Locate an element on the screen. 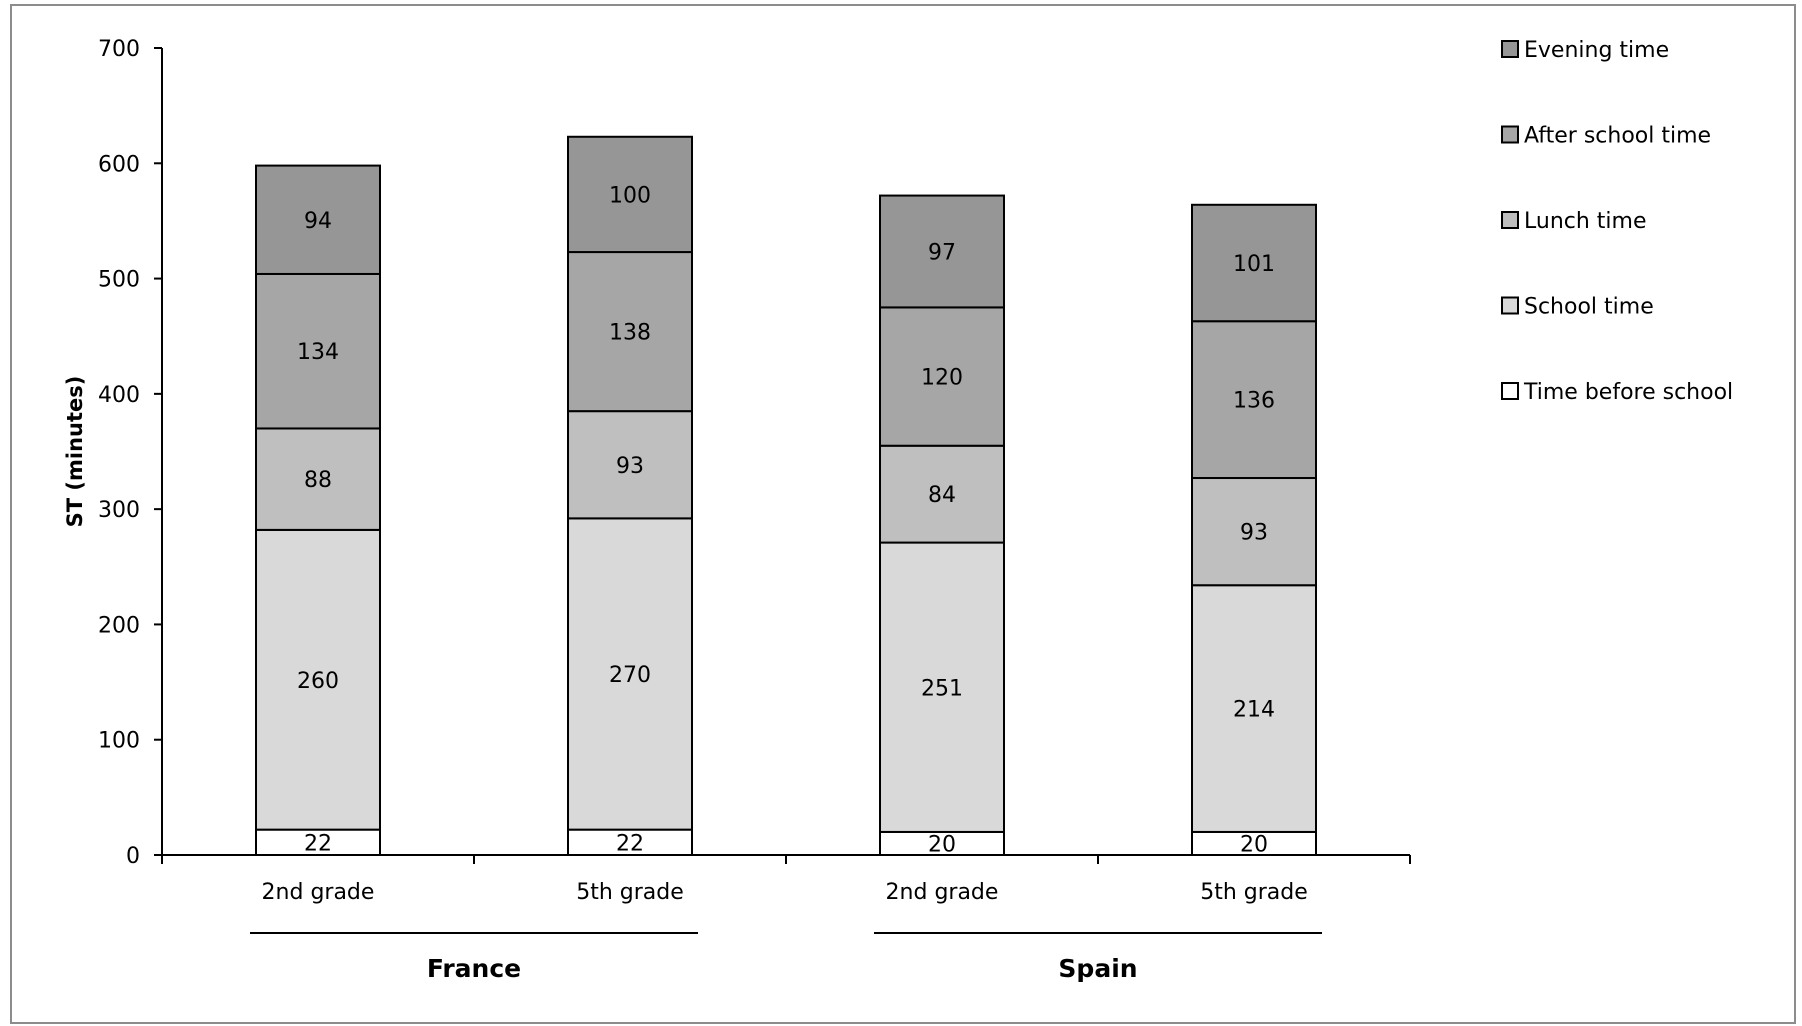 Image resolution: width=1802 pixels, height=1026 pixels. data-label: 84 is located at coordinates (942, 495).